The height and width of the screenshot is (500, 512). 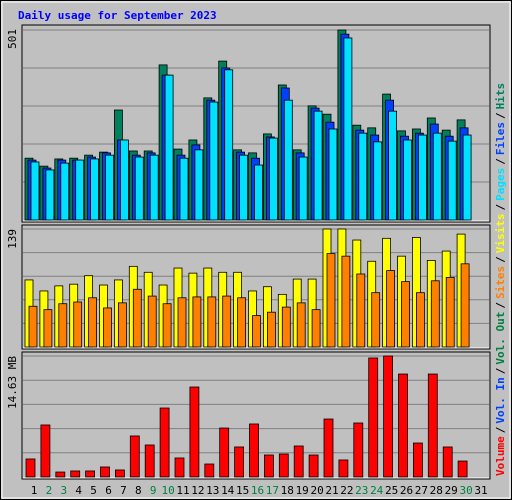 What do you see at coordinates (500, 338) in the screenshot?
I see `legend-entry: Vol. Out` at bounding box center [500, 338].